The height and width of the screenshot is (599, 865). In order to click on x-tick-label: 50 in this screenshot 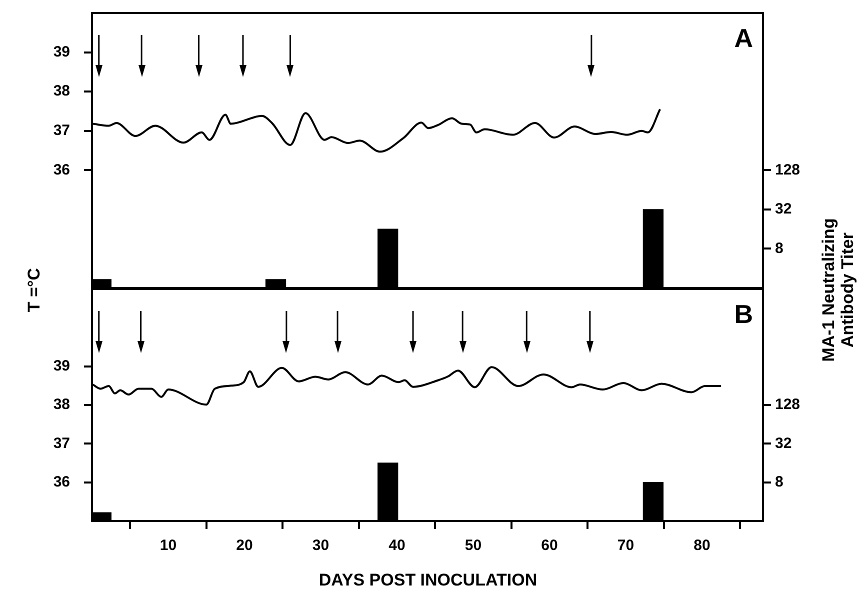, I will do `click(473, 545)`.